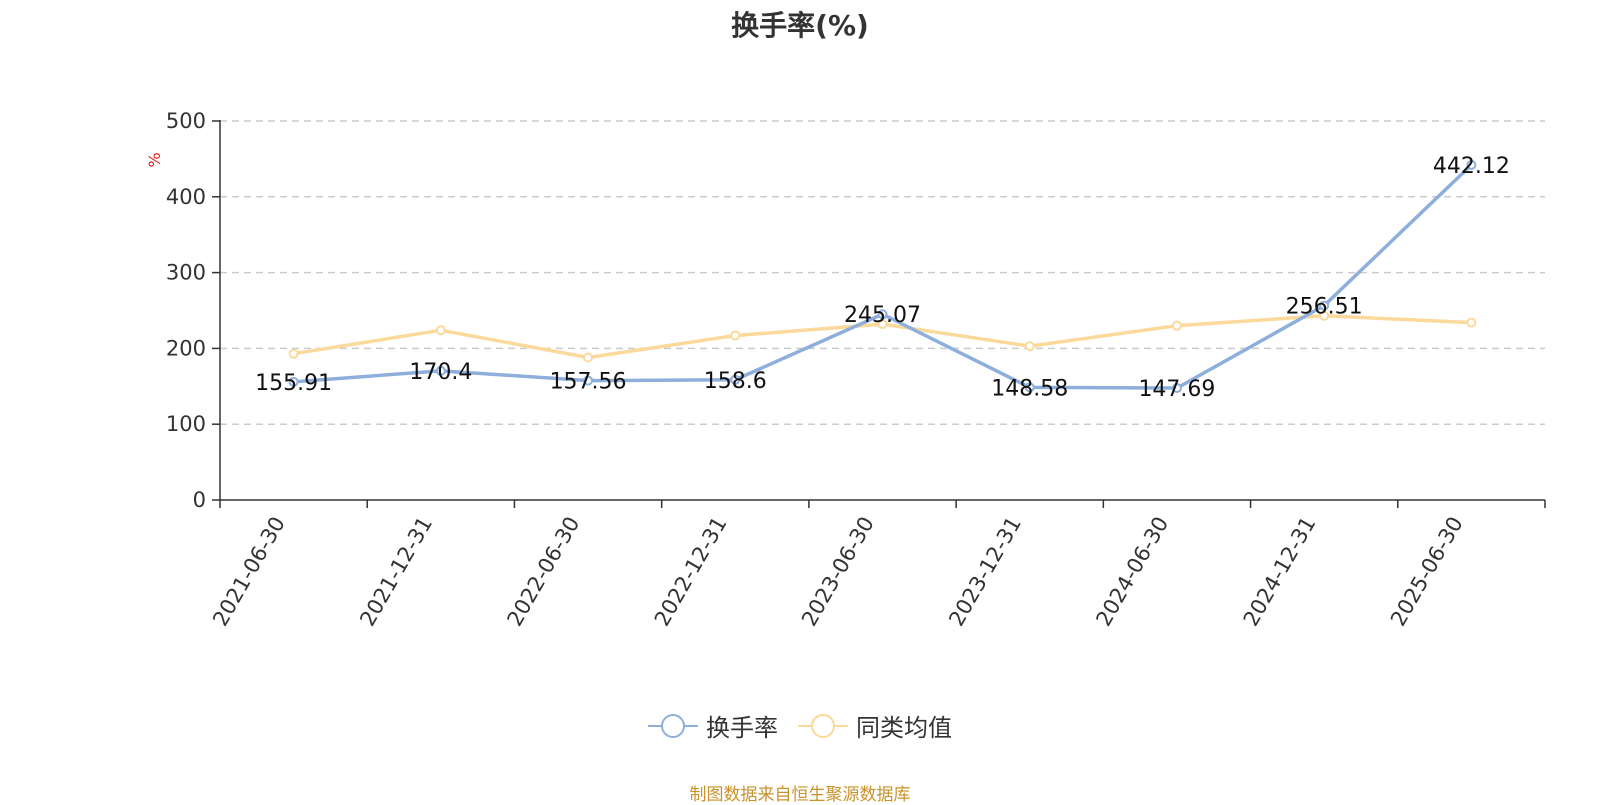  I want to click on y-tick-label: 0, so click(199, 500).